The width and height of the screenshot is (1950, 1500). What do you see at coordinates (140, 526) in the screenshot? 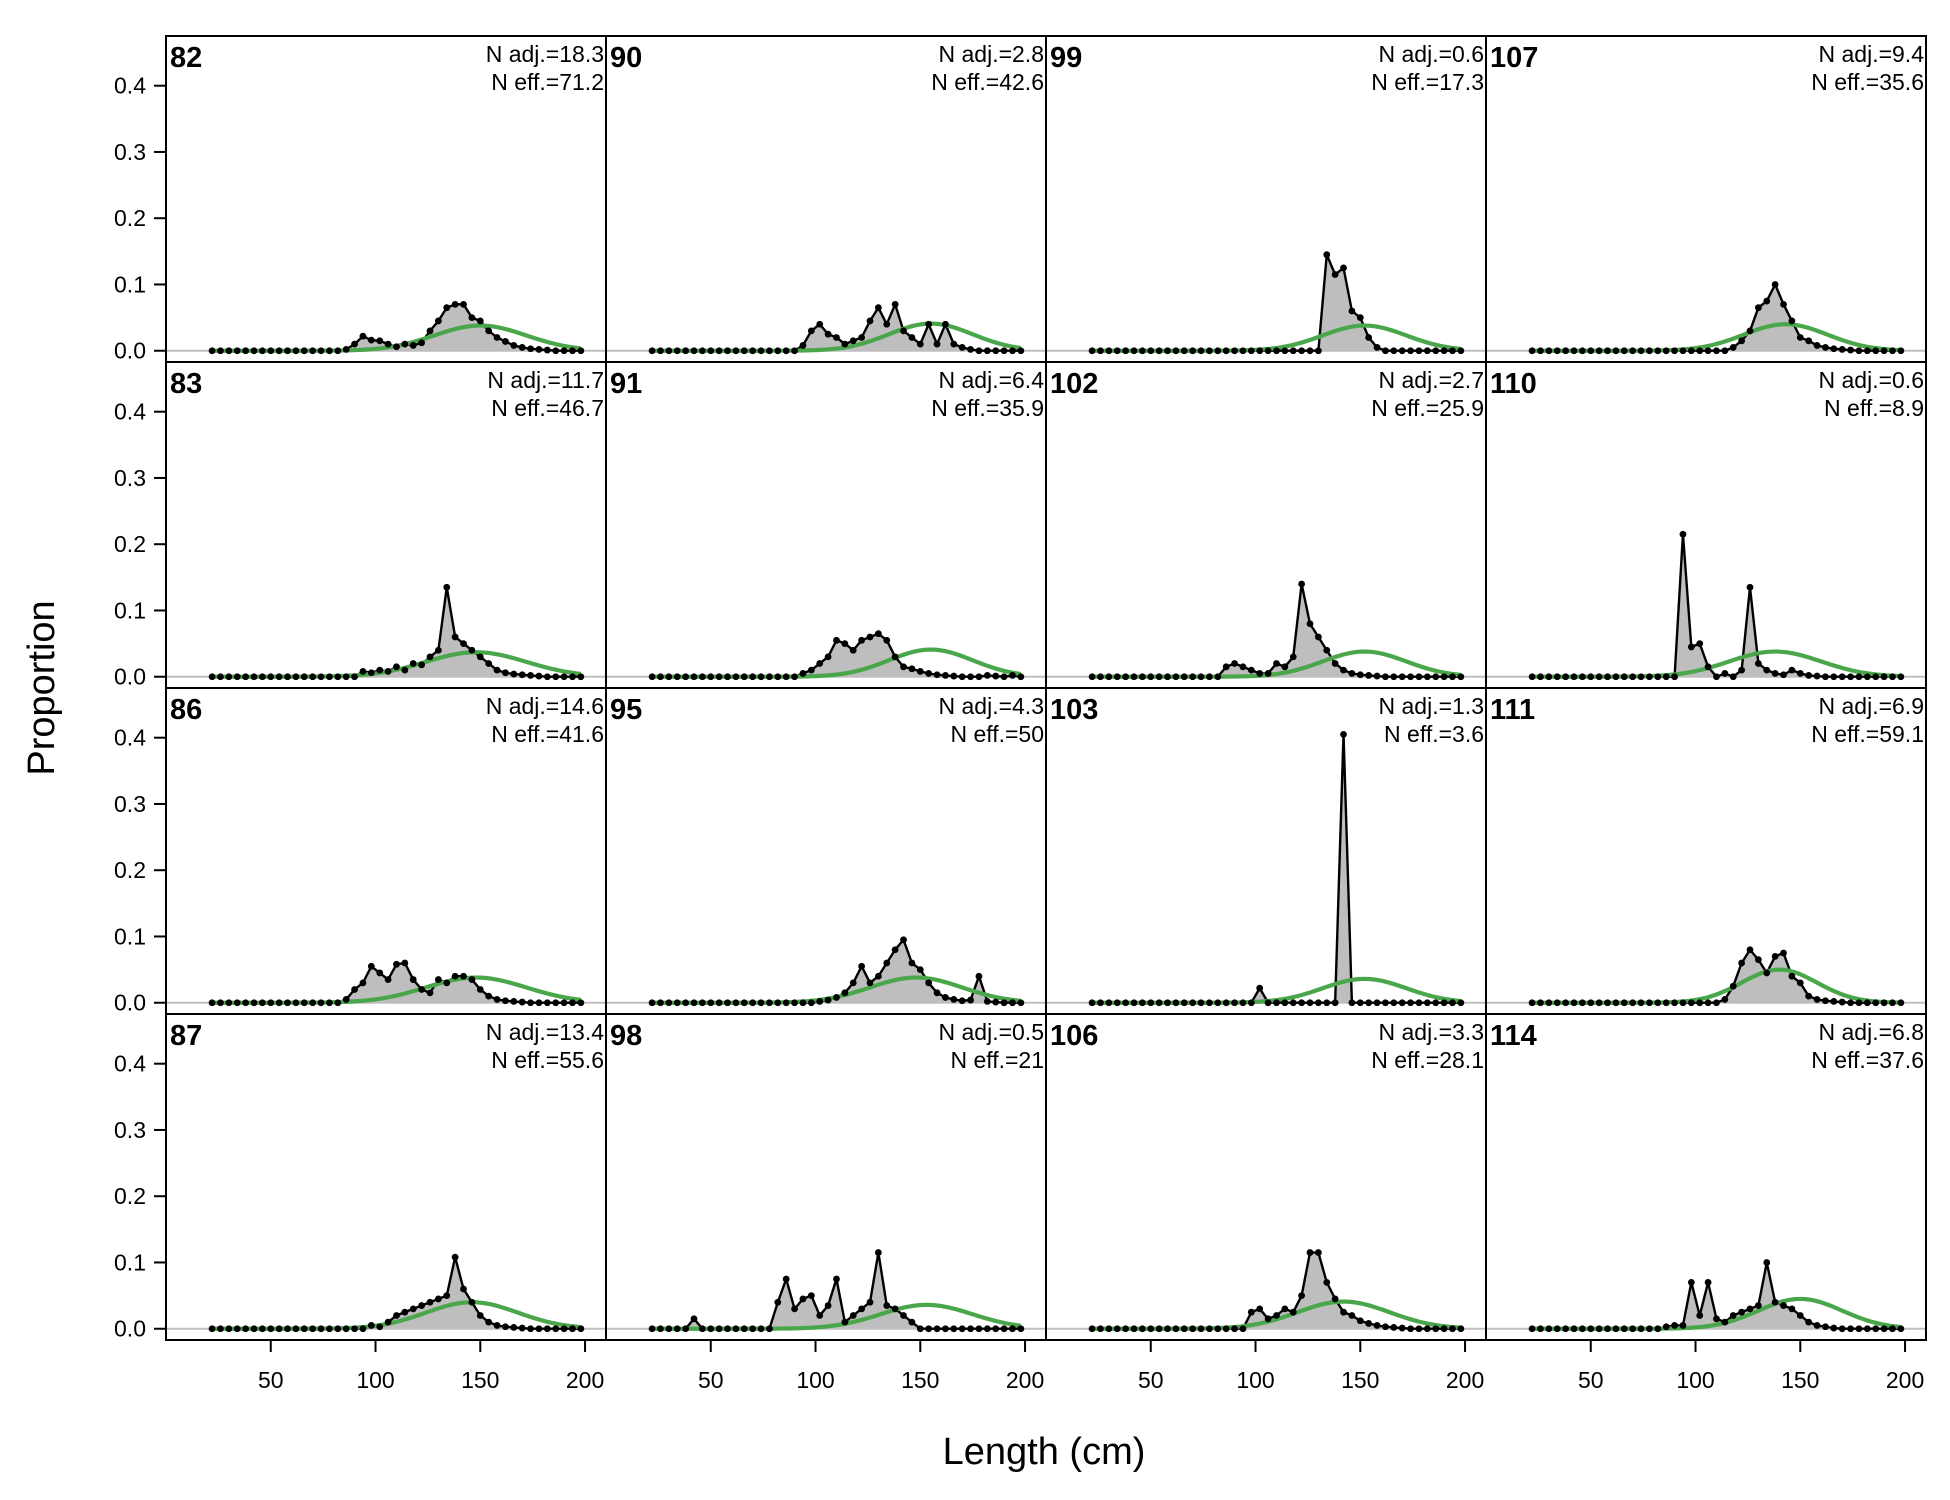
I see `y-axis-2: 0.0 0.1 0.2 0.3 0.4` at bounding box center [140, 526].